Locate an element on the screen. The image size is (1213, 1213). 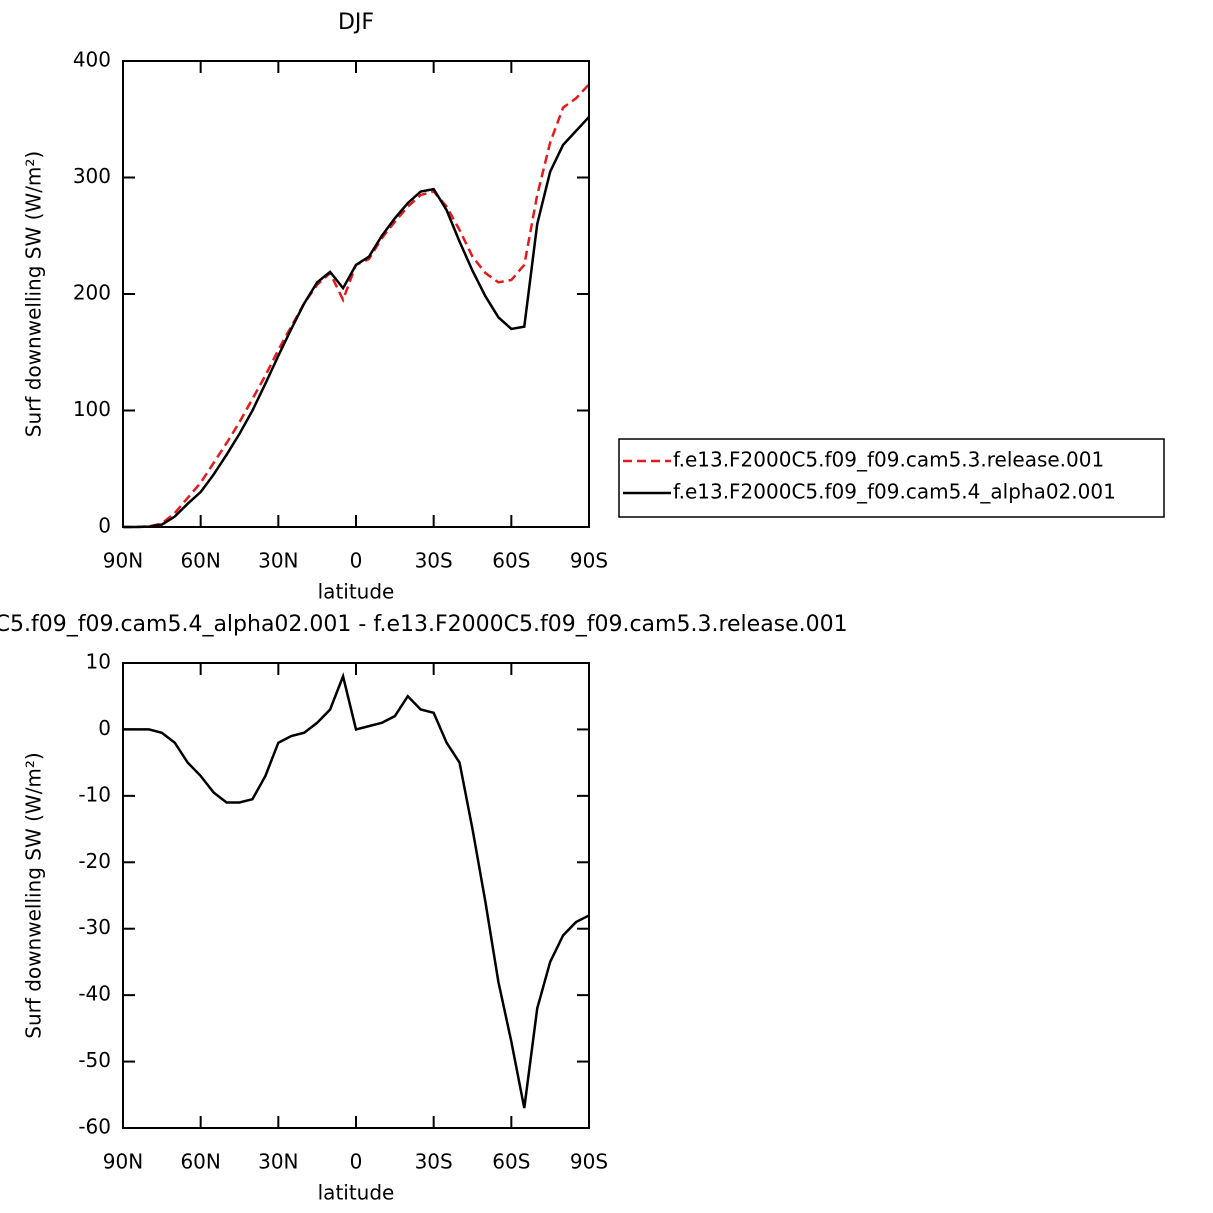
y-tick-label: 300 is located at coordinates (92, 176).